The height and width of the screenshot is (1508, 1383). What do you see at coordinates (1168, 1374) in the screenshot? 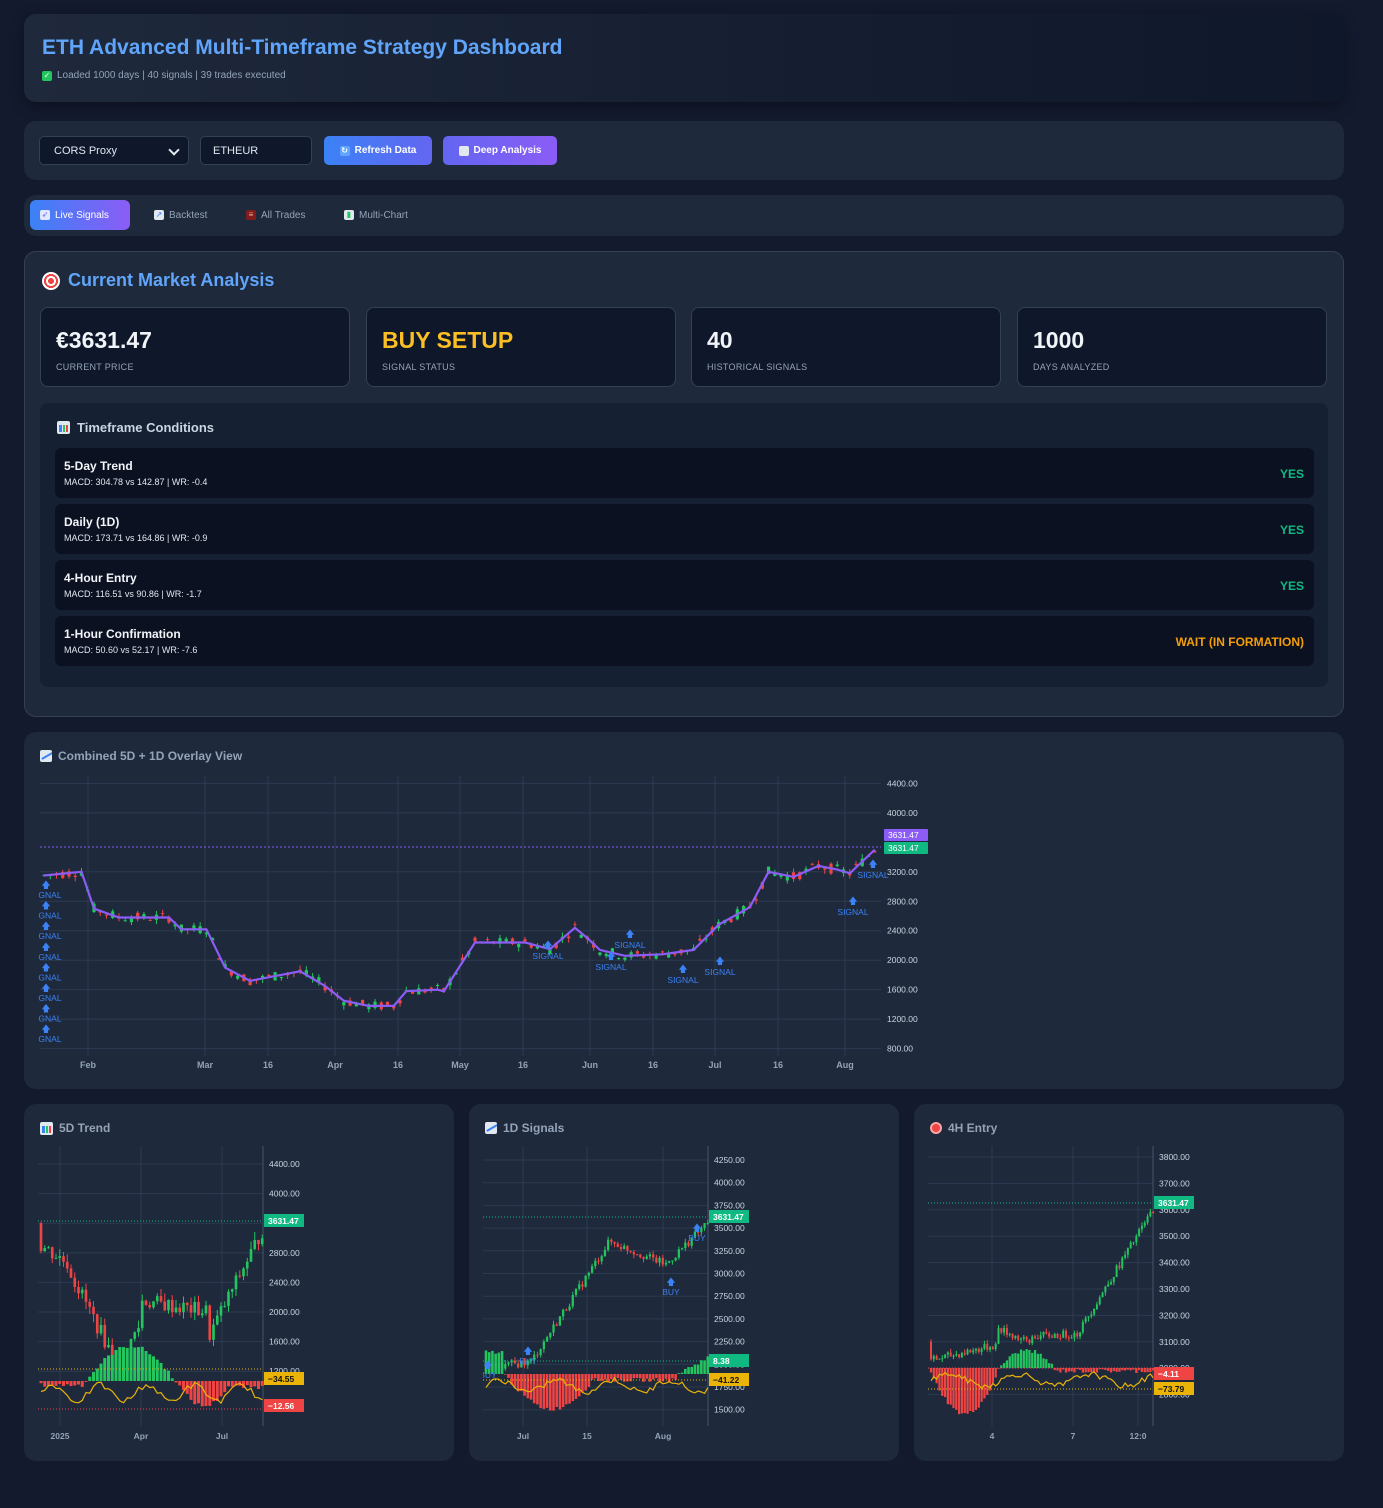
I see `value-tag-label: −4.11` at bounding box center [1168, 1374].